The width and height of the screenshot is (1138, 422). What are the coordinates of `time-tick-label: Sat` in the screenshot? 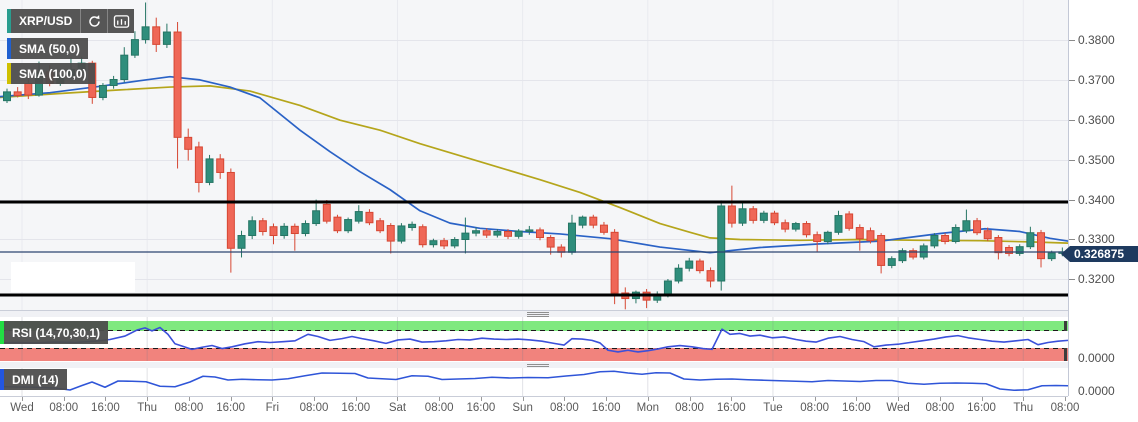 It's located at (397, 408).